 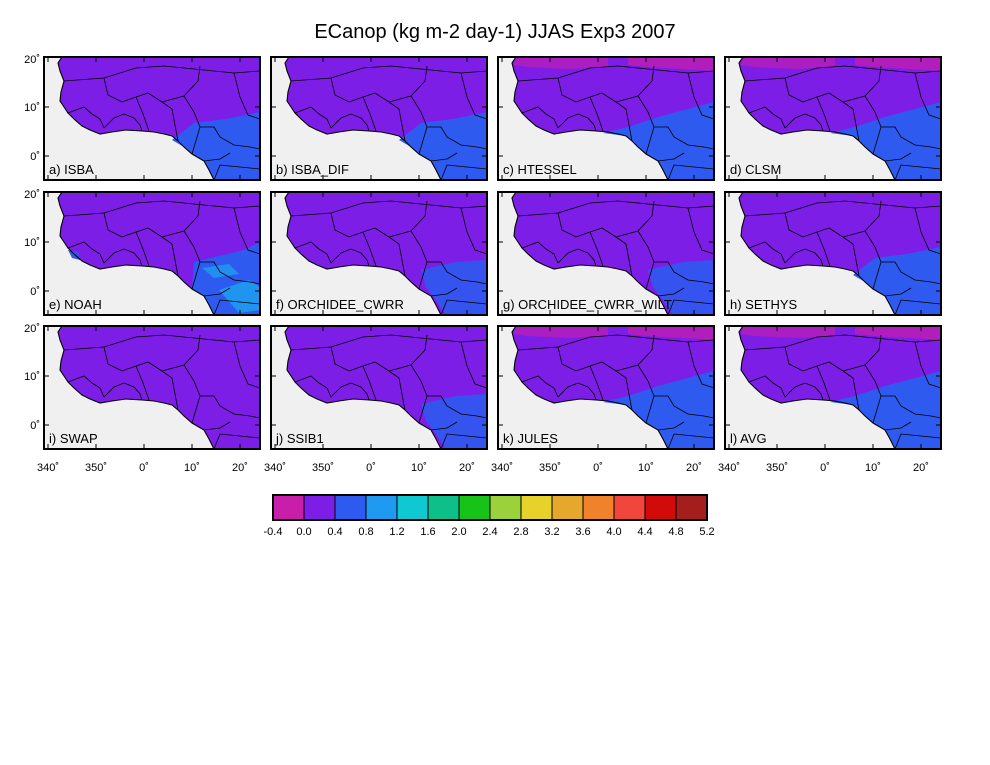 I want to click on colorbar-label: 3.6, so click(x=582, y=532).